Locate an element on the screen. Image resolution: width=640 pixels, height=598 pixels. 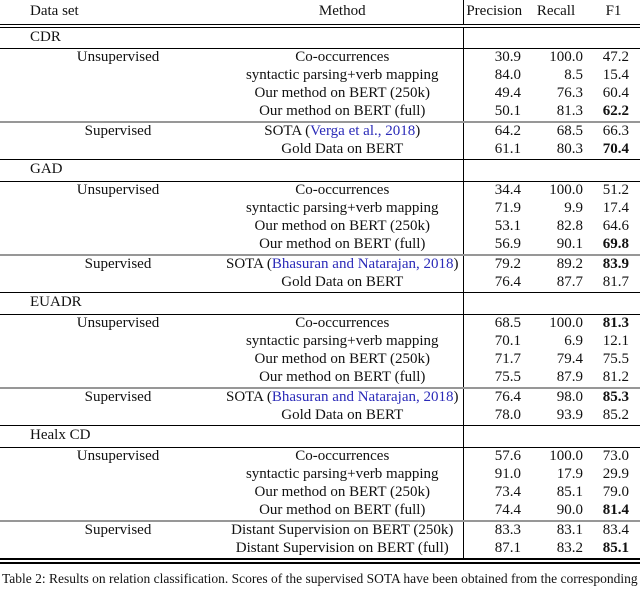
table-row: Gold Data on BERT 61.1 80.3 70.4 is located at coordinates (320, 150).